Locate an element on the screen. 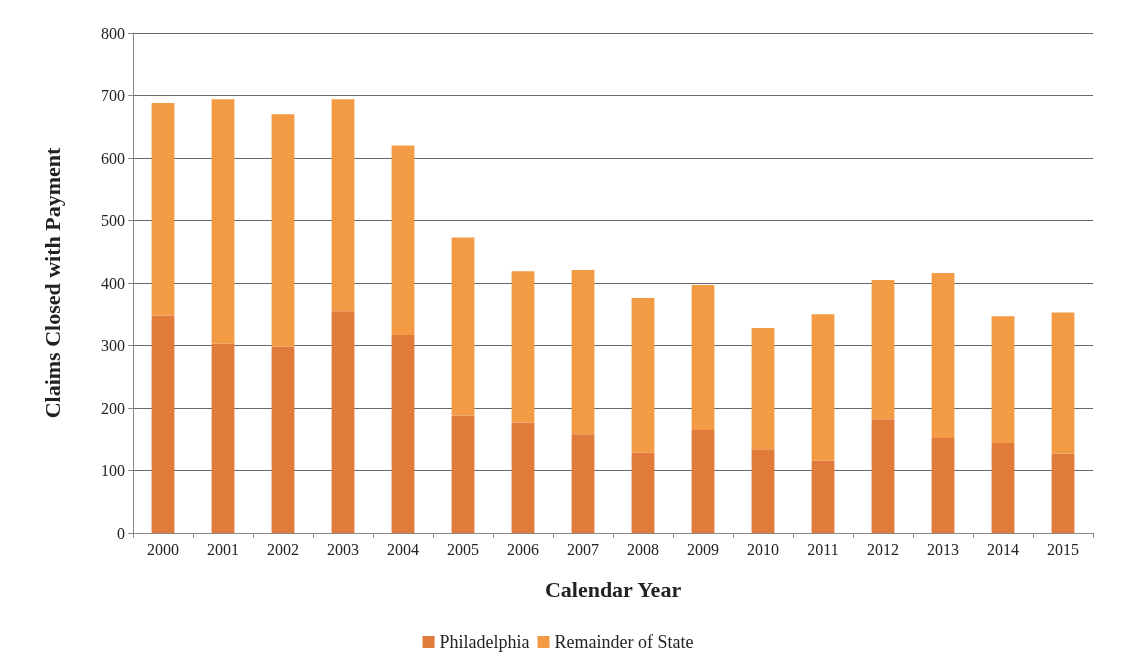 The height and width of the screenshot is (670, 1121). y-tick-label: 800 is located at coordinates (113, 33).